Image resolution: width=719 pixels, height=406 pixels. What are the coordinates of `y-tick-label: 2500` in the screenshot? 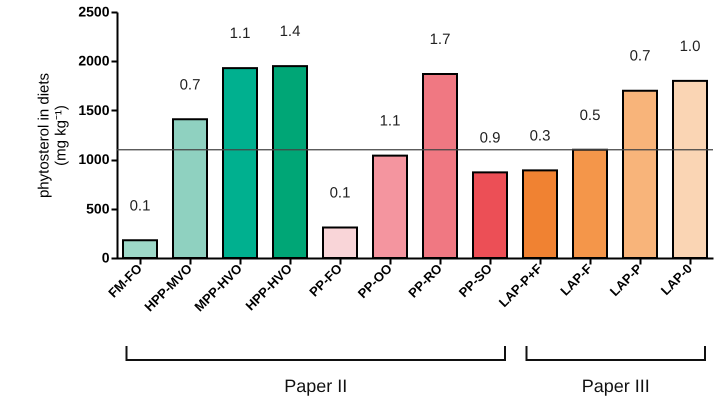 It's located at (94, 12).